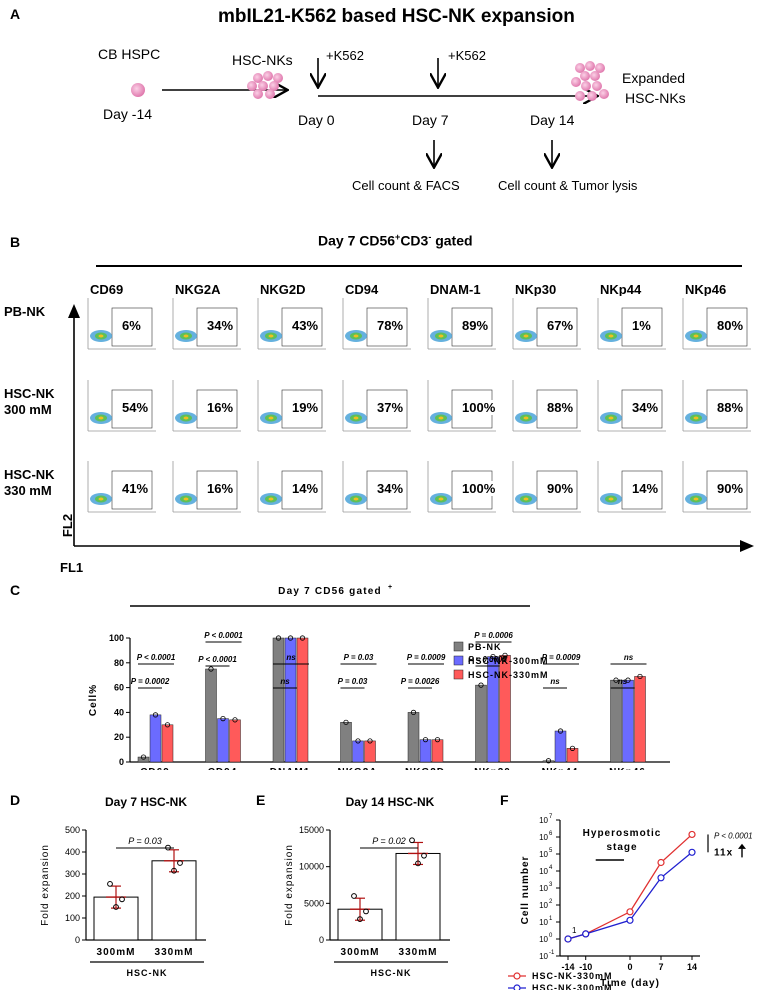 This screenshot has height=991, width=762. I want to click on gate-percent: 43%, so click(305, 325).